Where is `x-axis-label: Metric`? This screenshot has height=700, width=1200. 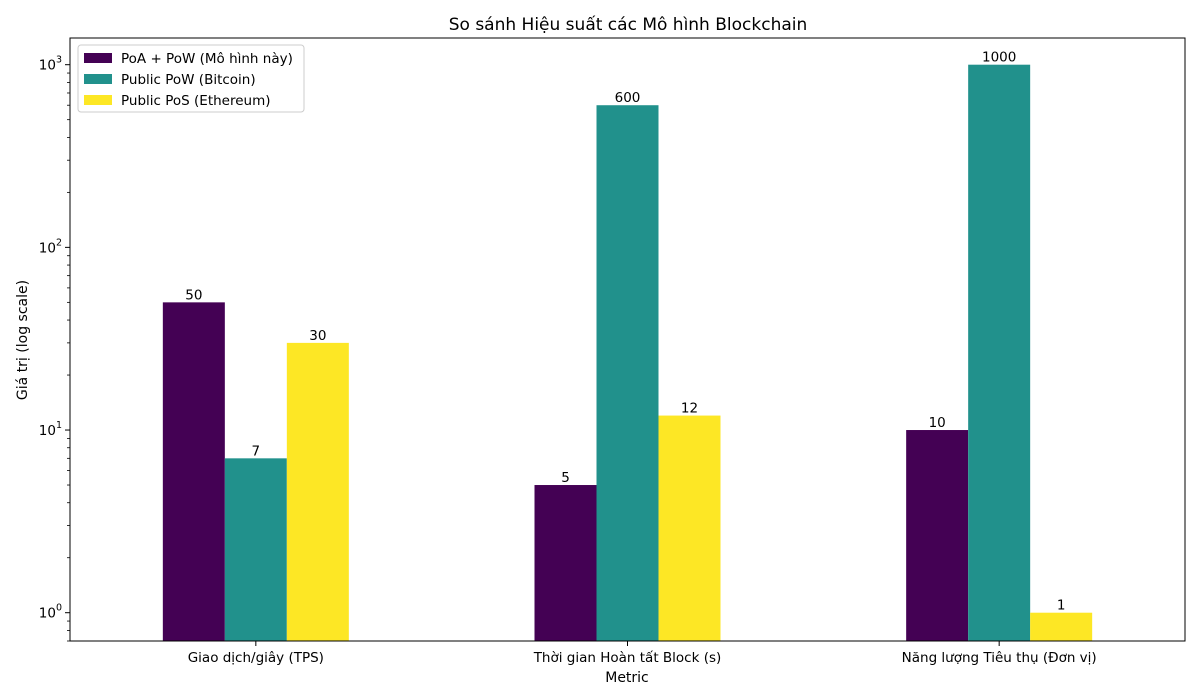
x-axis-label: Metric is located at coordinates (627, 678).